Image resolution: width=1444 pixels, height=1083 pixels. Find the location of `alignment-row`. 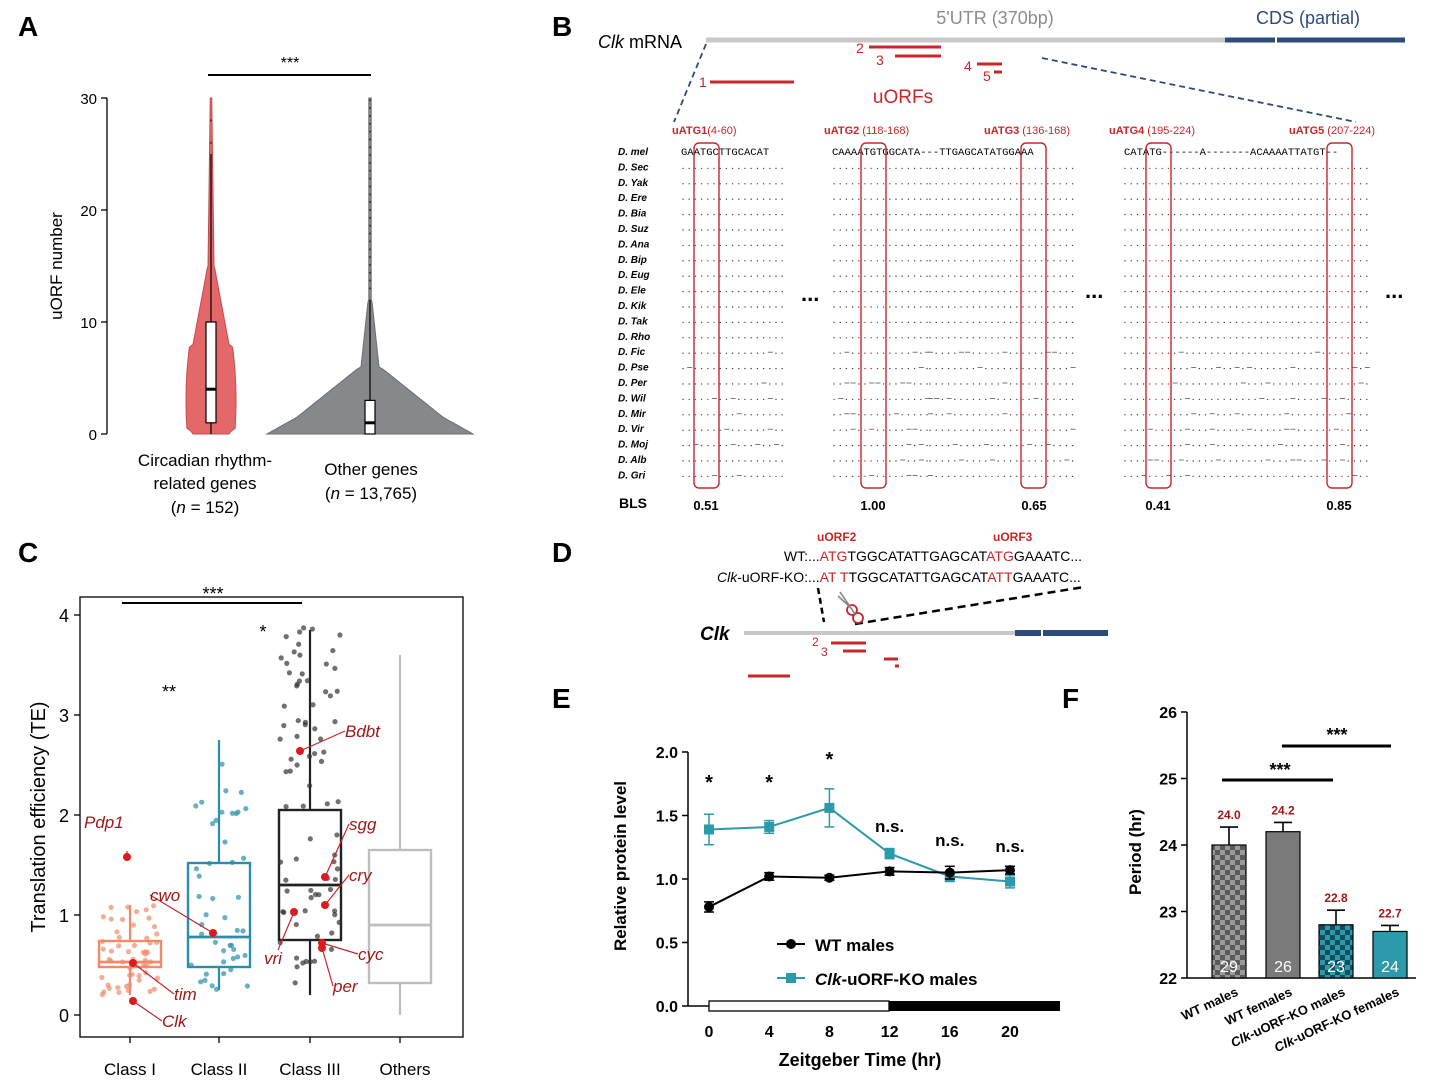

alignment-row is located at coordinates (1026, 368).